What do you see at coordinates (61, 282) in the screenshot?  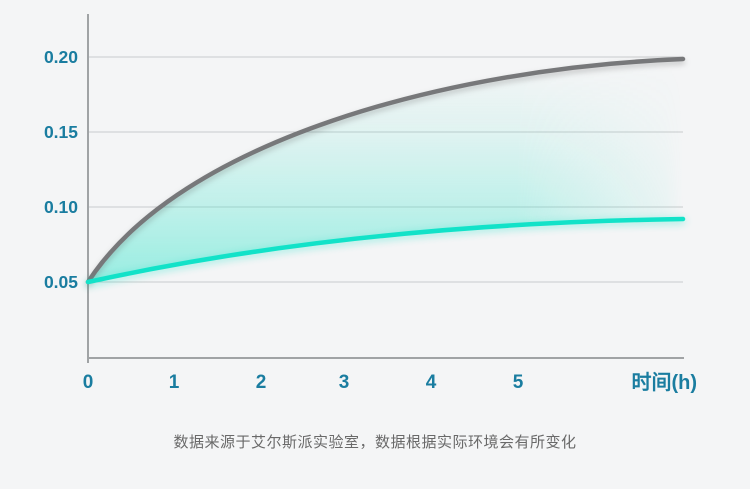 I see `y-tick-label-0-05: 0.05` at bounding box center [61, 282].